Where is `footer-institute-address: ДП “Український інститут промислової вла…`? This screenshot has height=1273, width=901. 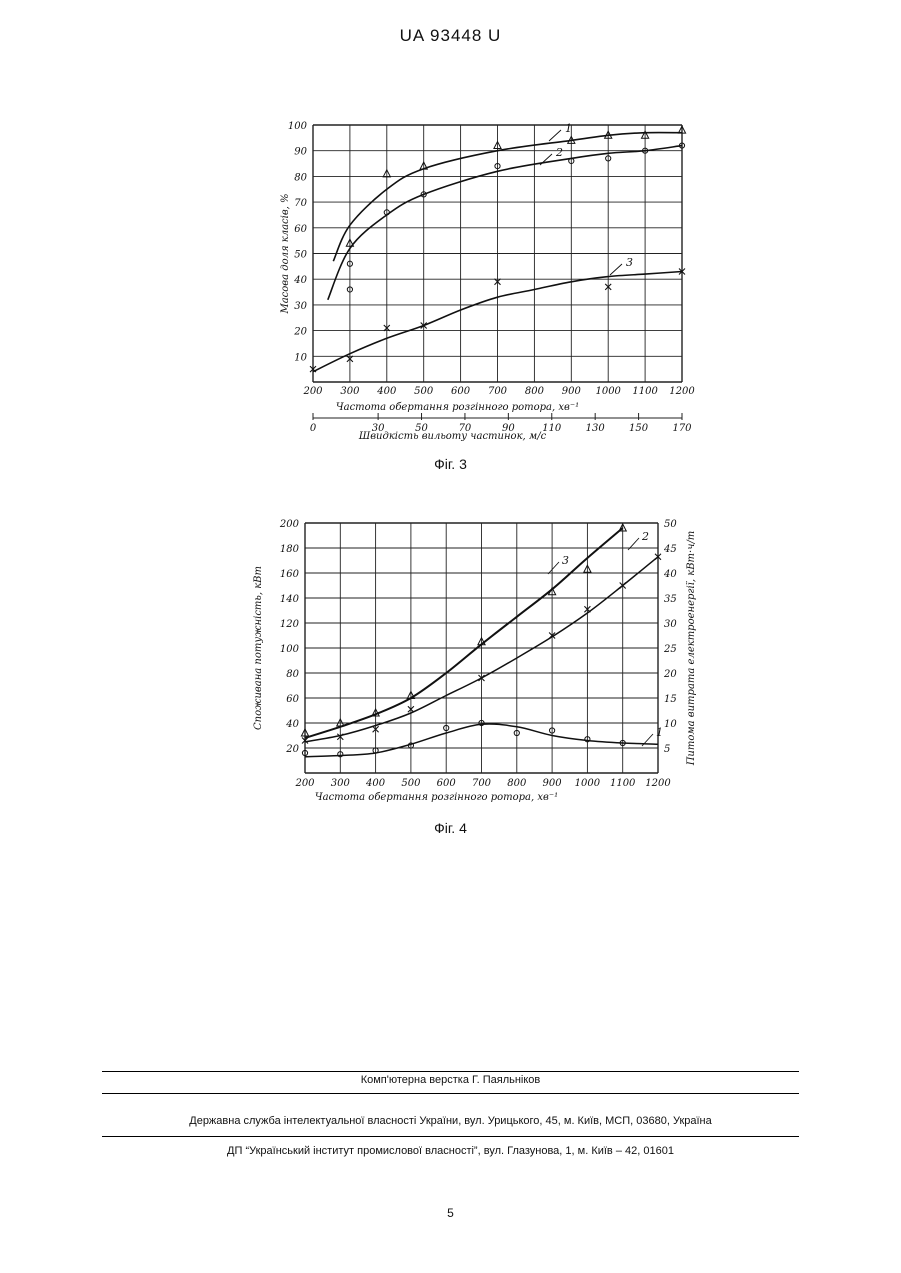
footer-institute-address: ДП “Український інститут промислової вла… is located at coordinates (450, 1151).